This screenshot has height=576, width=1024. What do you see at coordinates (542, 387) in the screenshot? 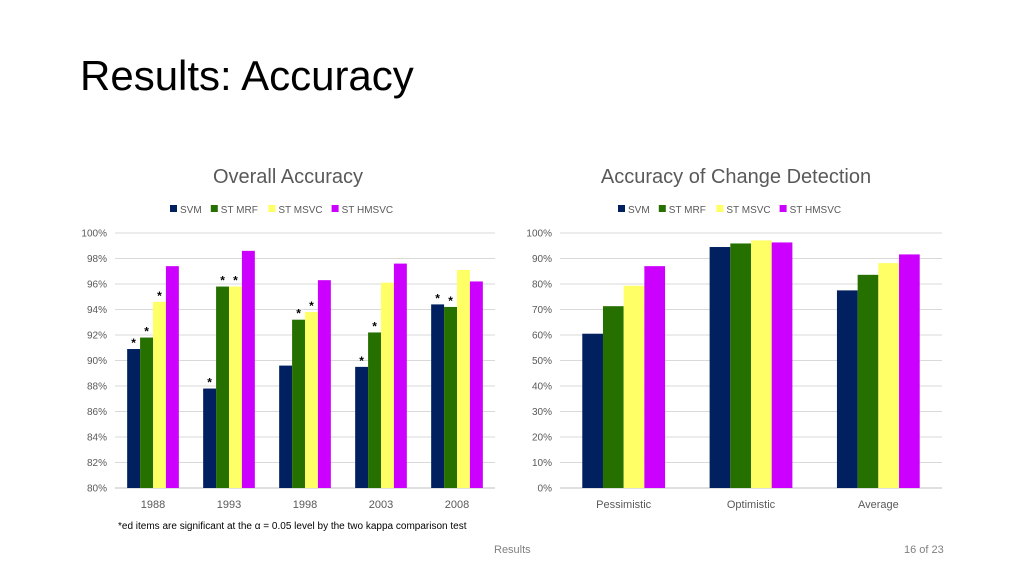
I see `y-tick-label: 40%` at bounding box center [542, 387].